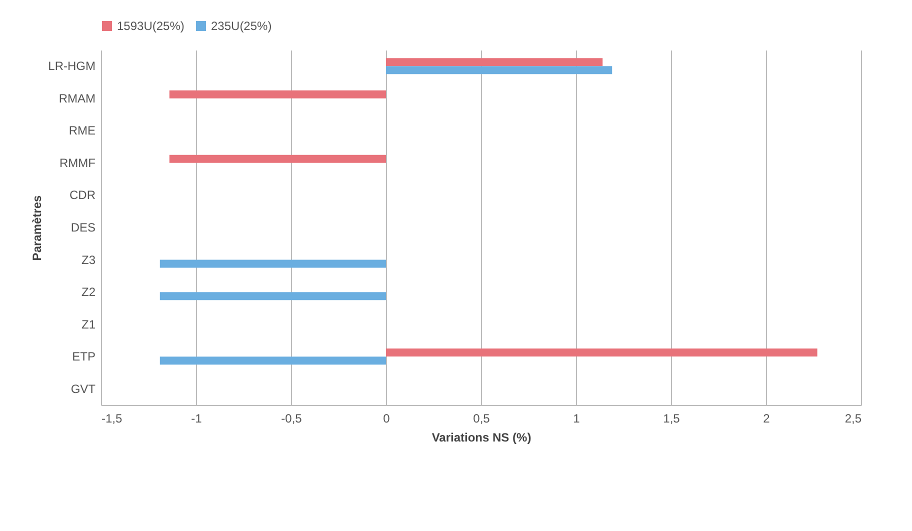 The image size is (912, 531). I want to click on y-tick-label: RME, so click(82, 131).